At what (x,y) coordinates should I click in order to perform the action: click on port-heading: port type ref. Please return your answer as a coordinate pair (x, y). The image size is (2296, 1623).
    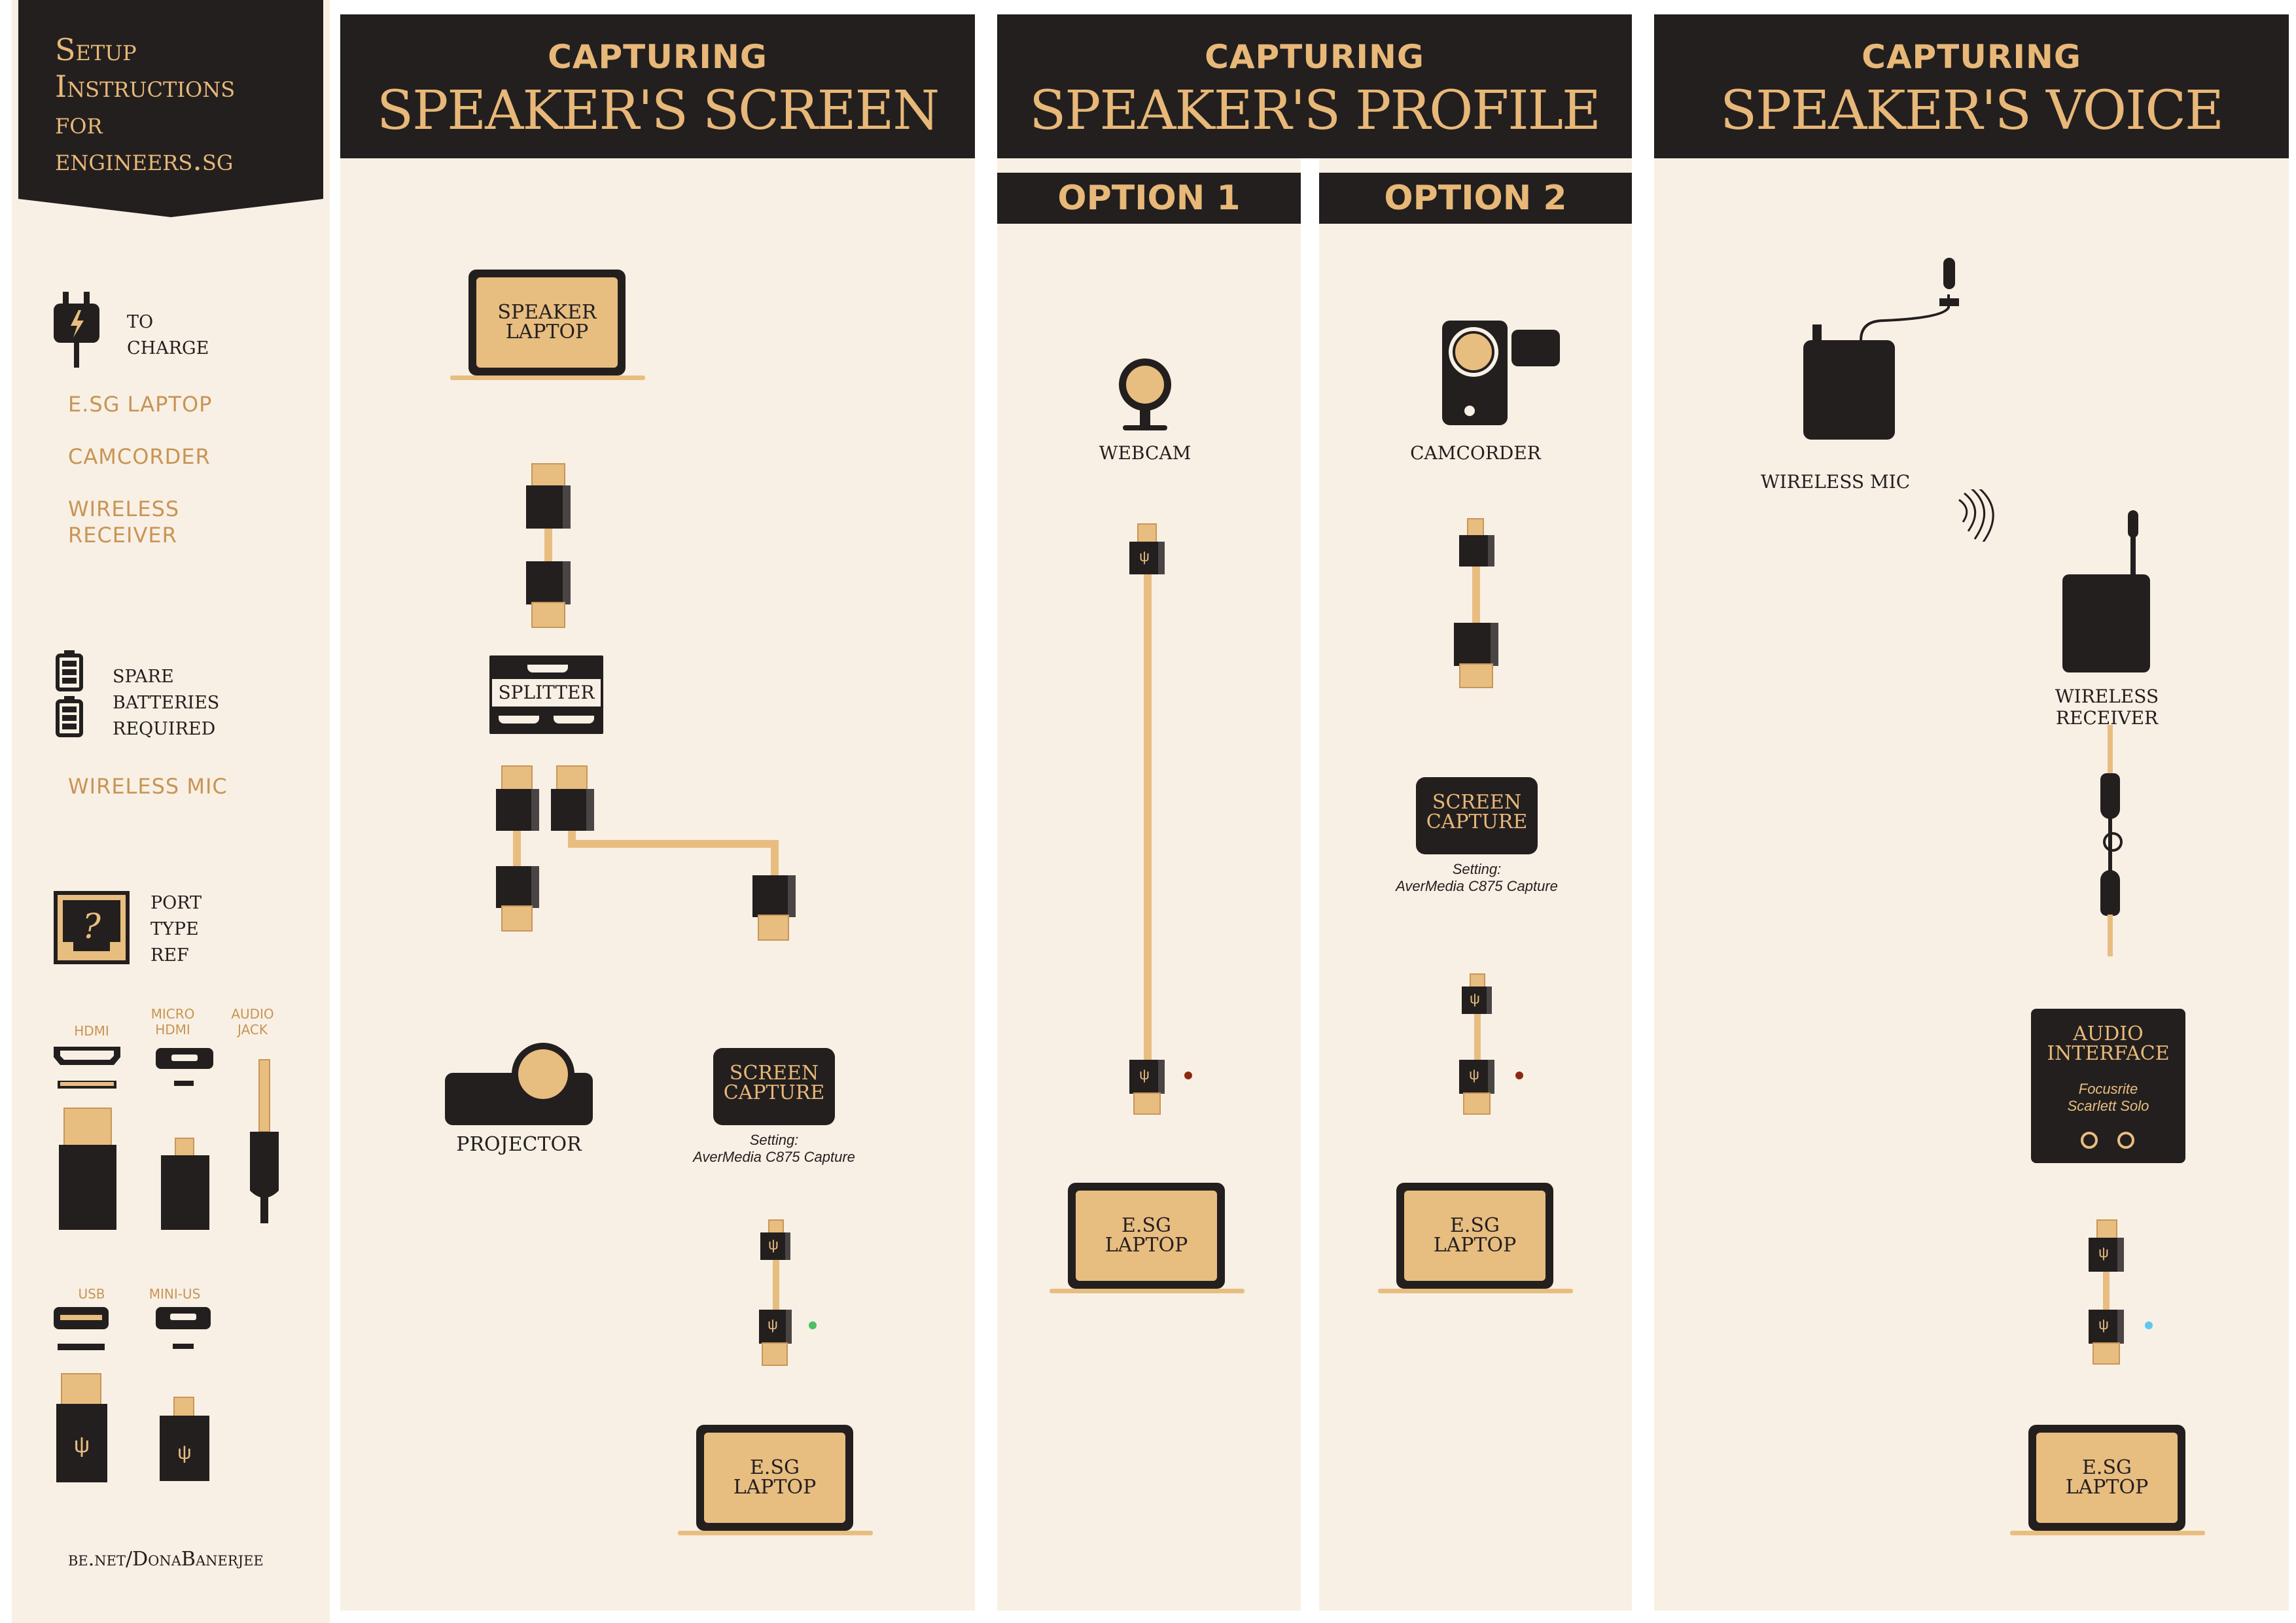
    Looking at the image, I should click on (176, 927).